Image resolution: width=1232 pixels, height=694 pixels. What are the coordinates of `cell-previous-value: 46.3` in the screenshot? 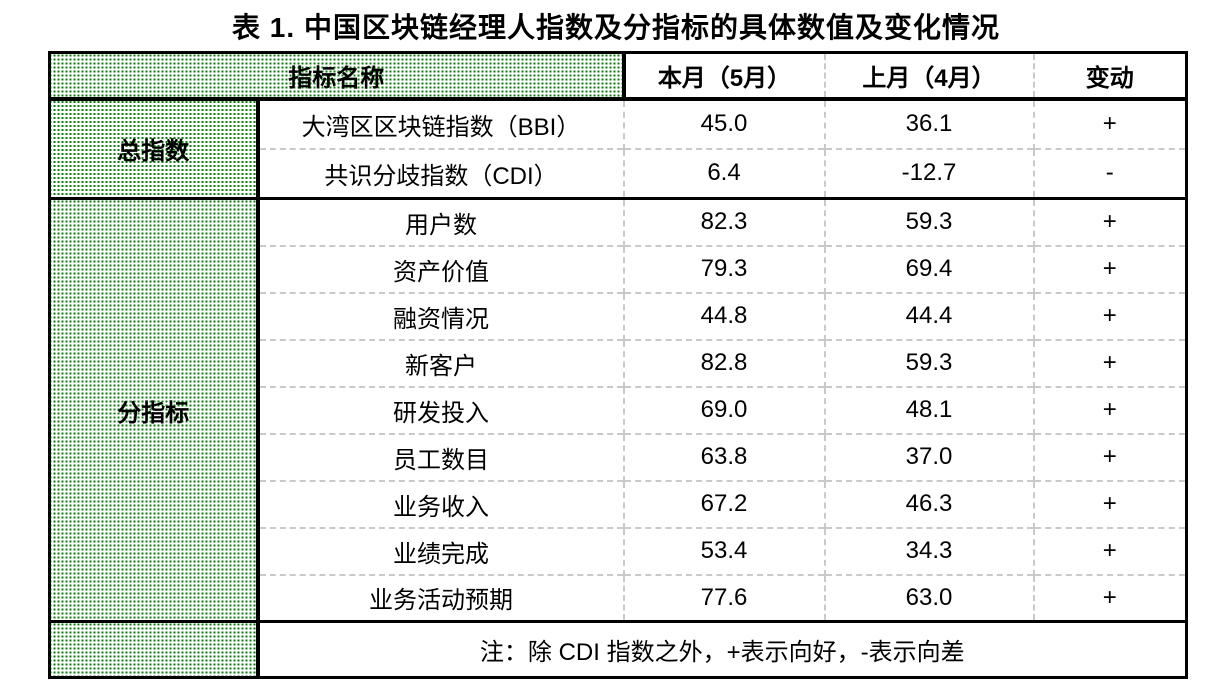 It's located at (928, 503).